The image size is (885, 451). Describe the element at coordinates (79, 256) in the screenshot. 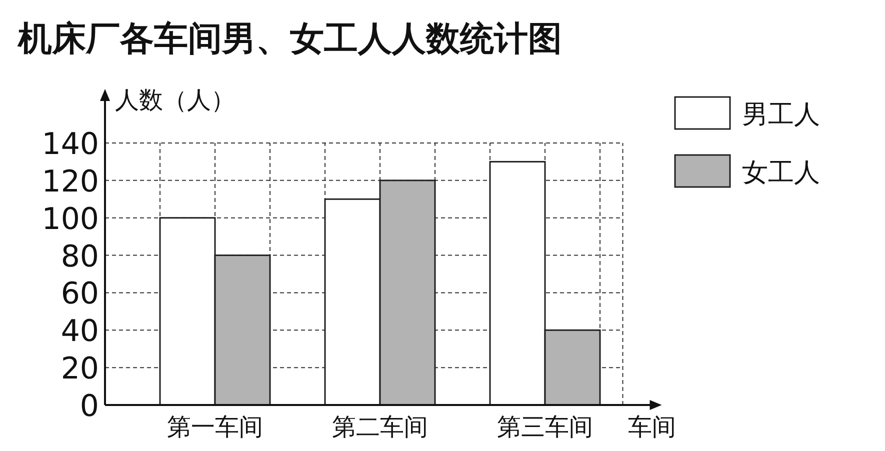

I see `y-tick-label: 80` at that location.